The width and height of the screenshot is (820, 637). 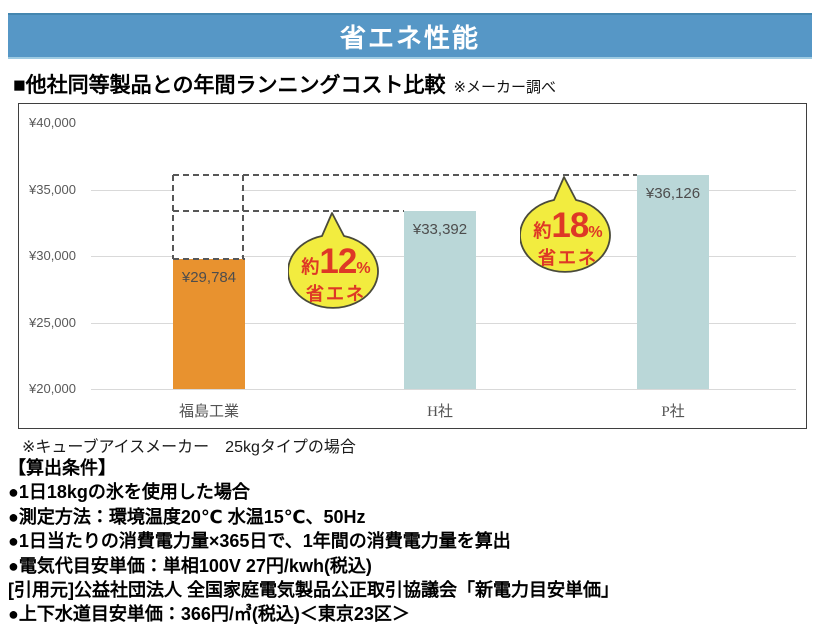 I want to click on dashed-line-bar-top, so click(x=209, y=258).